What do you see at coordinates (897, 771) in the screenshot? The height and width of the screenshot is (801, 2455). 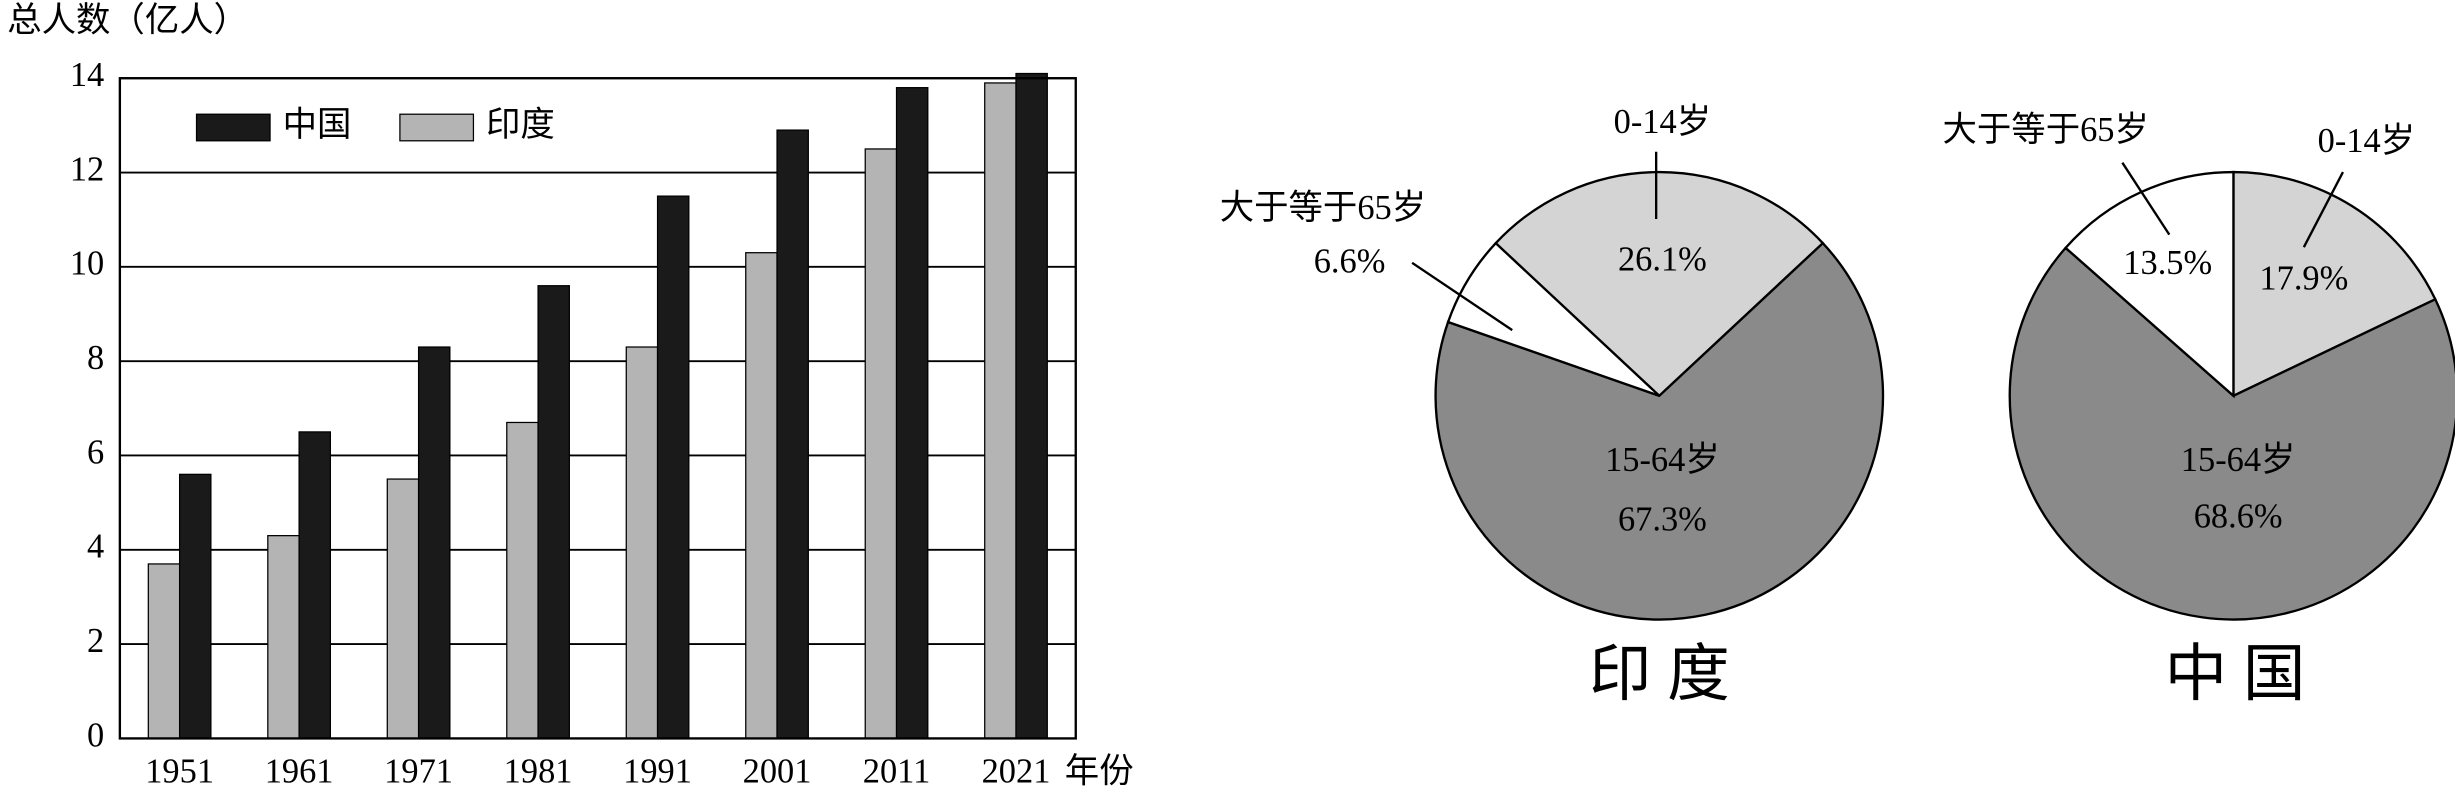 I see `x-tick-label: 2011` at bounding box center [897, 771].